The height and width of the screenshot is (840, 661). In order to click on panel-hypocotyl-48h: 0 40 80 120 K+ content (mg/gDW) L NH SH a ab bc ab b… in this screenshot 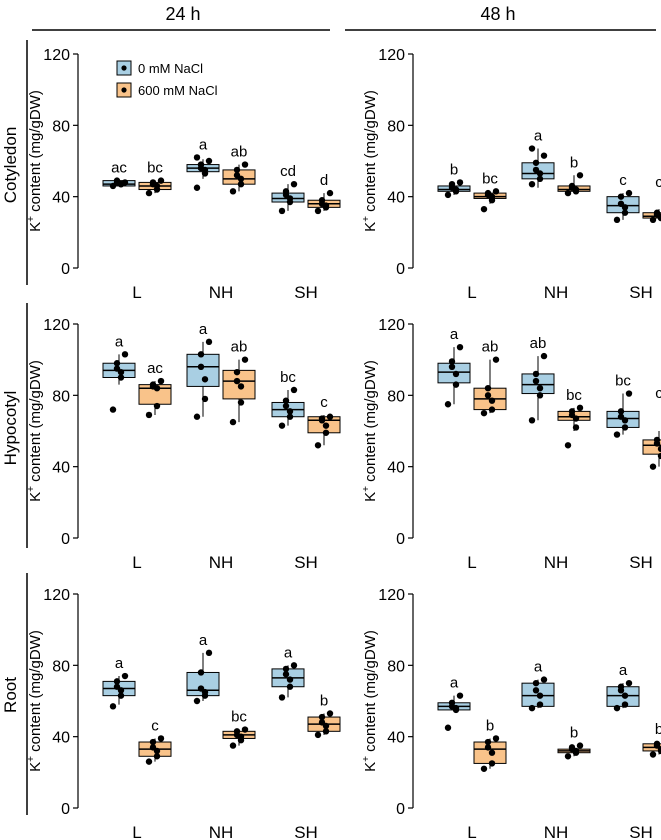, I will do `click(511, 444)`.